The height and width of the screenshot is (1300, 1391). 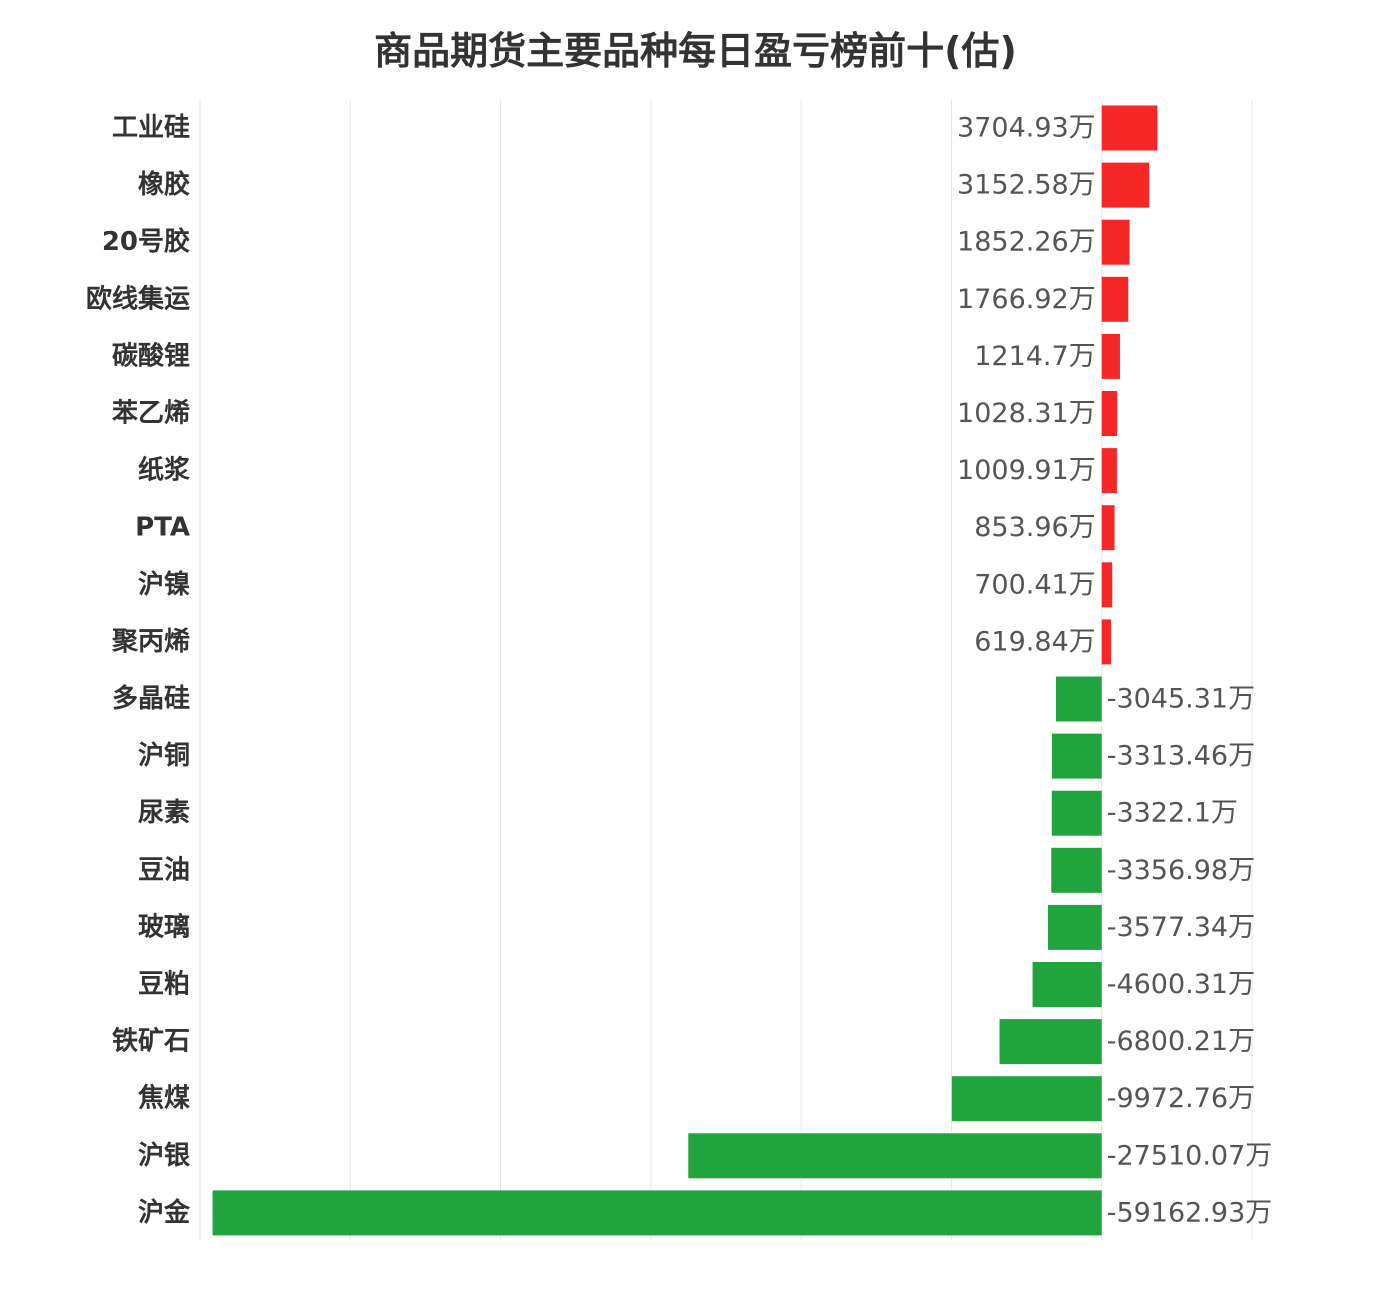 What do you see at coordinates (1181, 756) in the screenshot?
I see `value-label: -3313.46万` at bounding box center [1181, 756].